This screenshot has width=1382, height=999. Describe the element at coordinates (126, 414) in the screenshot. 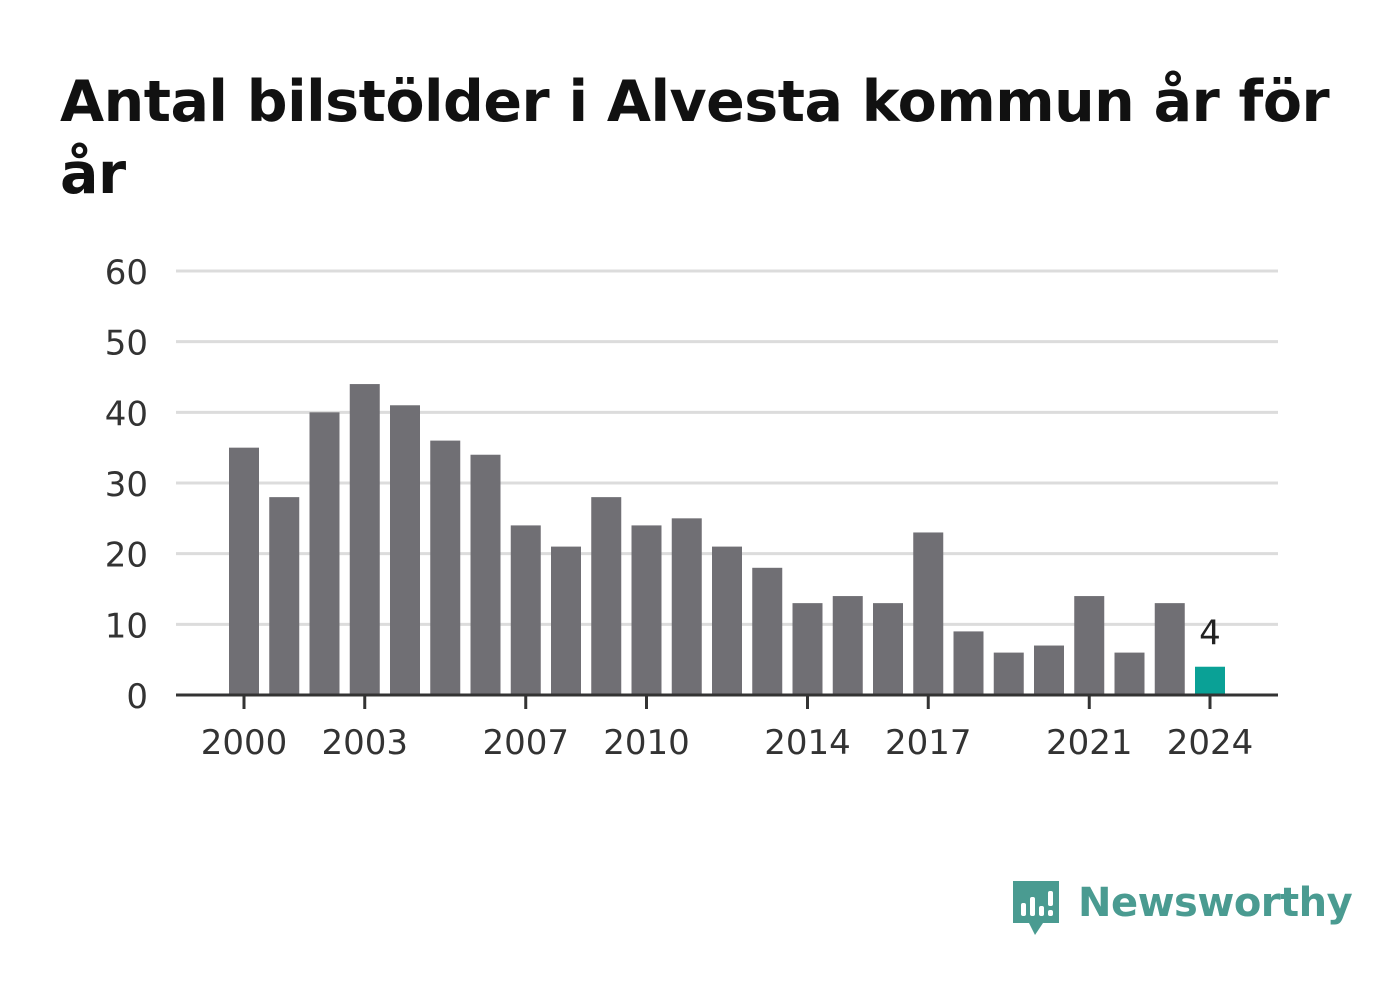

I see `y-tick-label: 40` at that location.